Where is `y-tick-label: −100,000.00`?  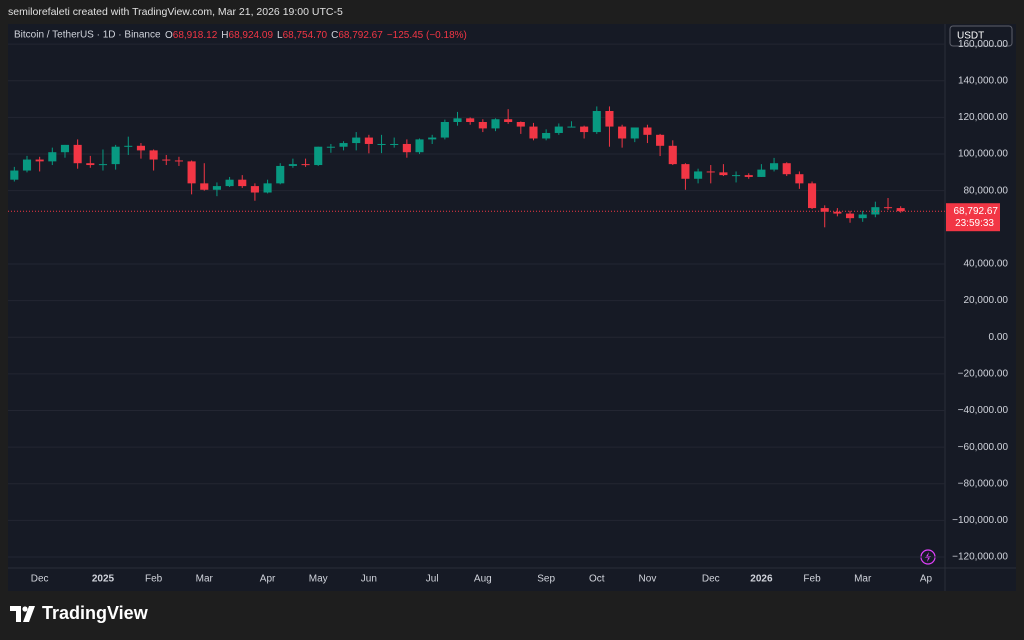
y-tick-label: −100,000.00 is located at coordinates (980, 520).